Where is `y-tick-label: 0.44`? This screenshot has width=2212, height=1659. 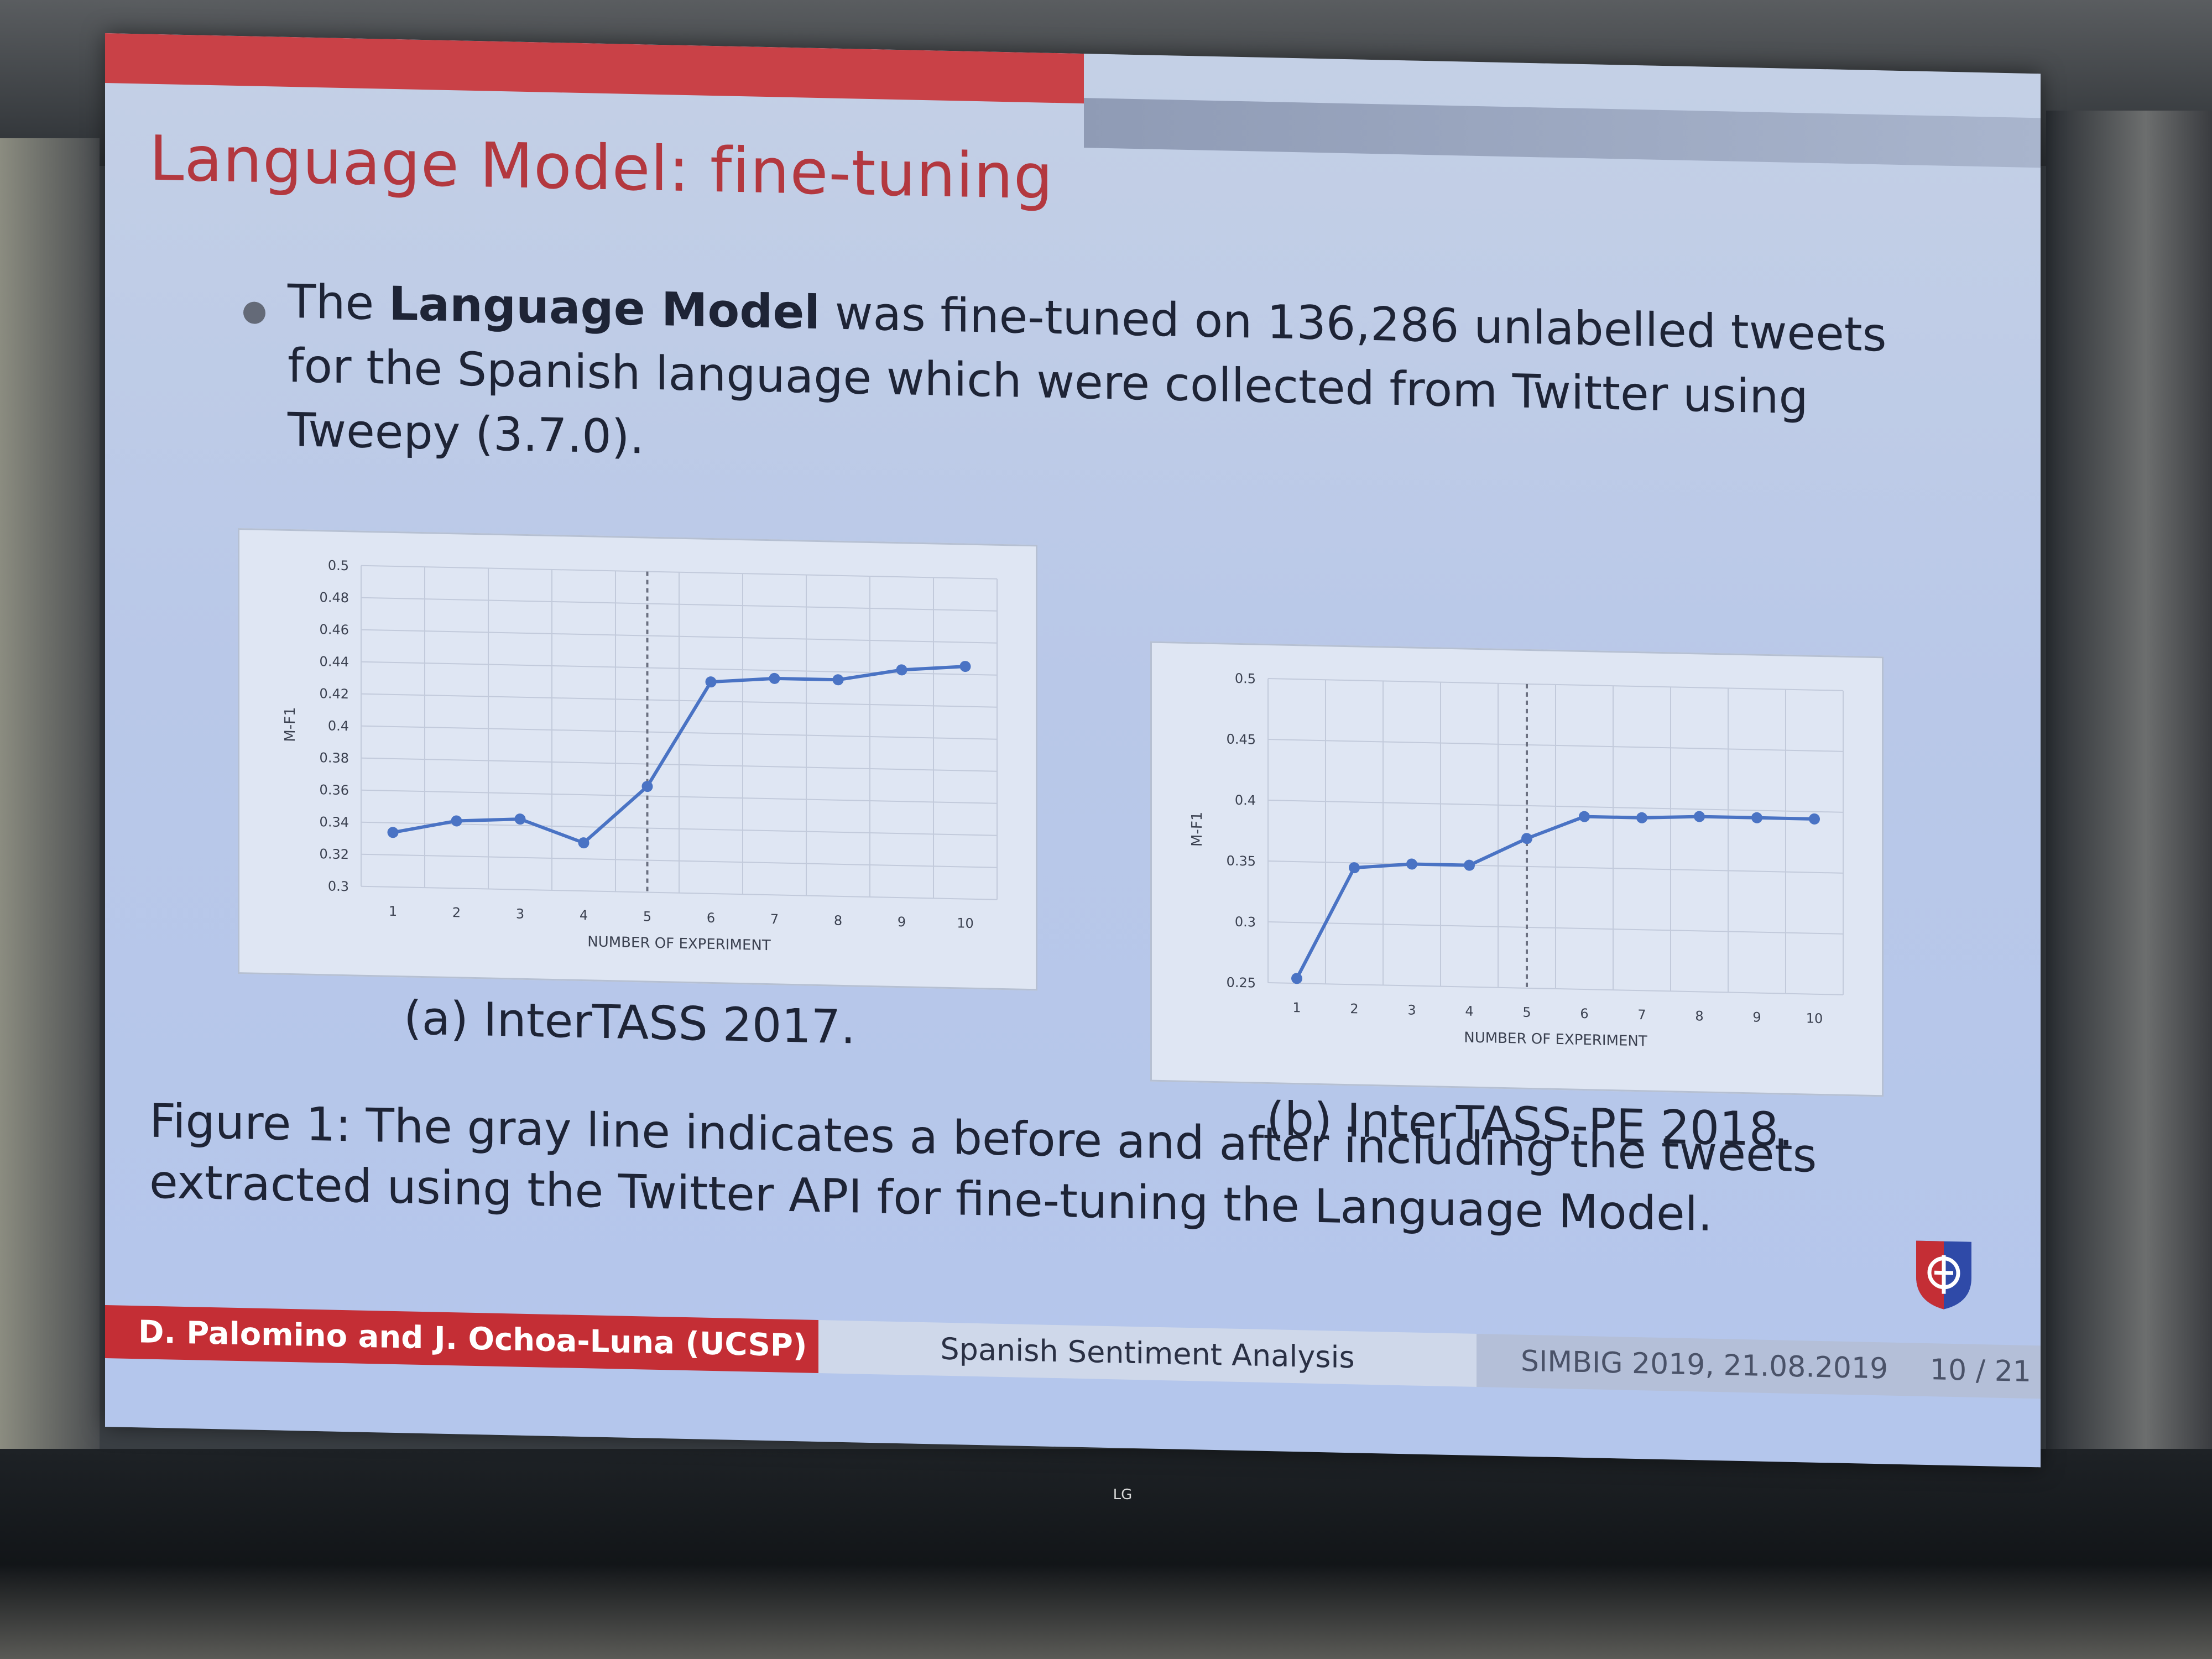
y-tick-label: 0.44 is located at coordinates (334, 662).